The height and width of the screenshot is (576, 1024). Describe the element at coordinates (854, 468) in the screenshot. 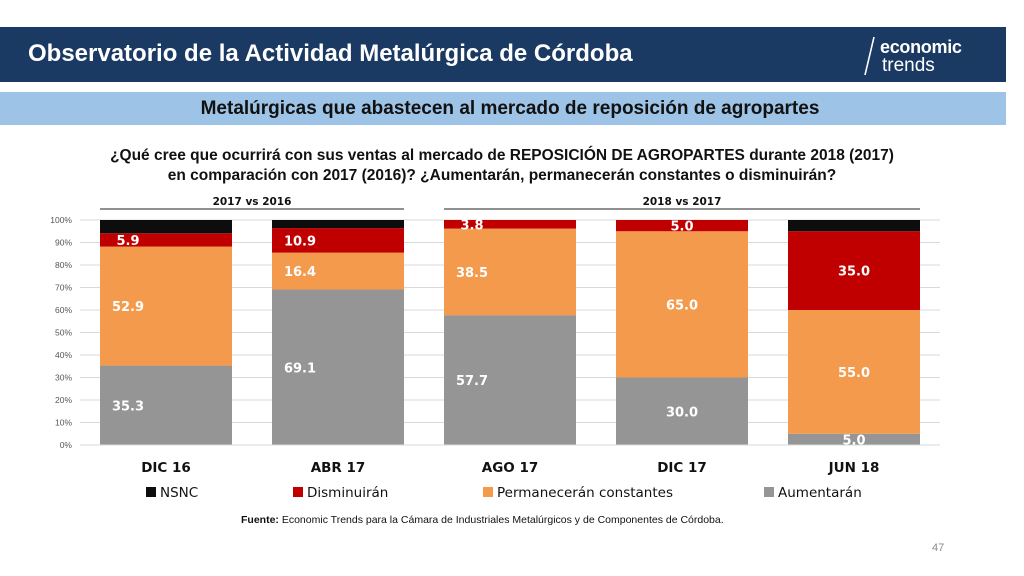

I see `x-tick-label: JUN 18` at that location.